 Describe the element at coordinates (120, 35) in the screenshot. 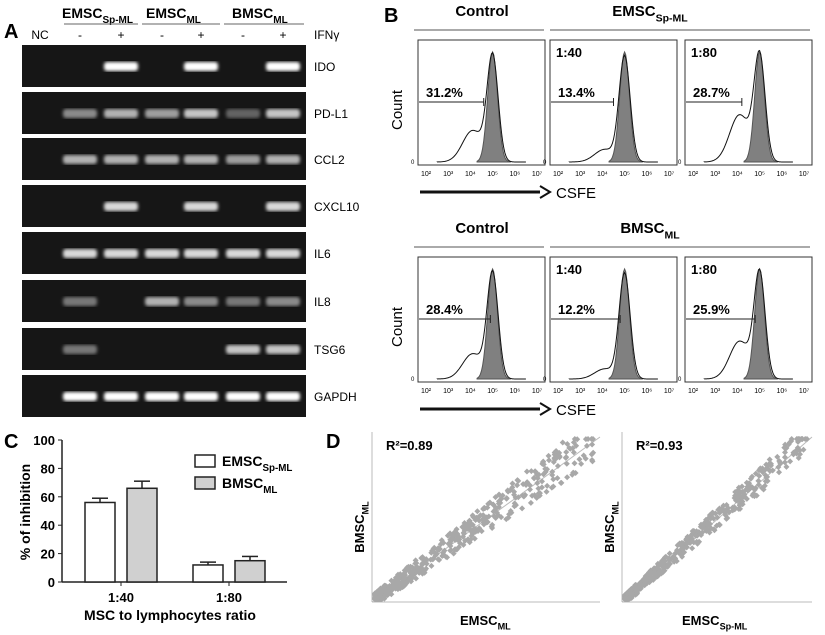

I see `lane-label: +` at that location.